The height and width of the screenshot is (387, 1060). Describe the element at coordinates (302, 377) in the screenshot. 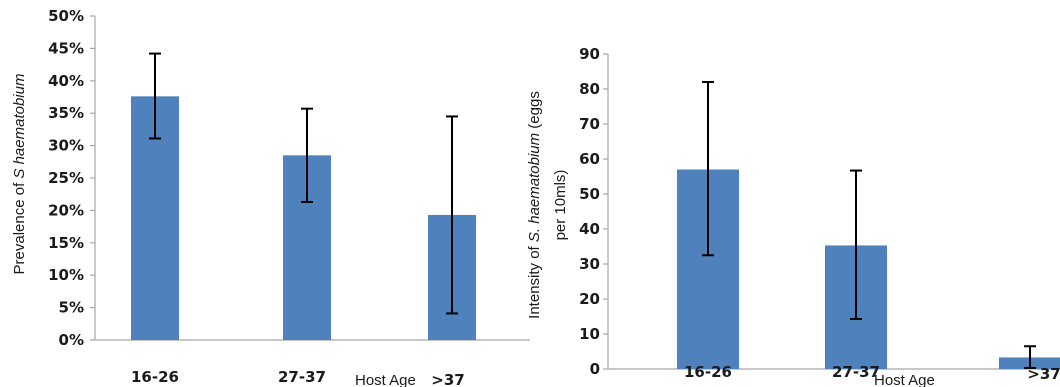

I see `prevalence-category-label: 27-37` at that location.